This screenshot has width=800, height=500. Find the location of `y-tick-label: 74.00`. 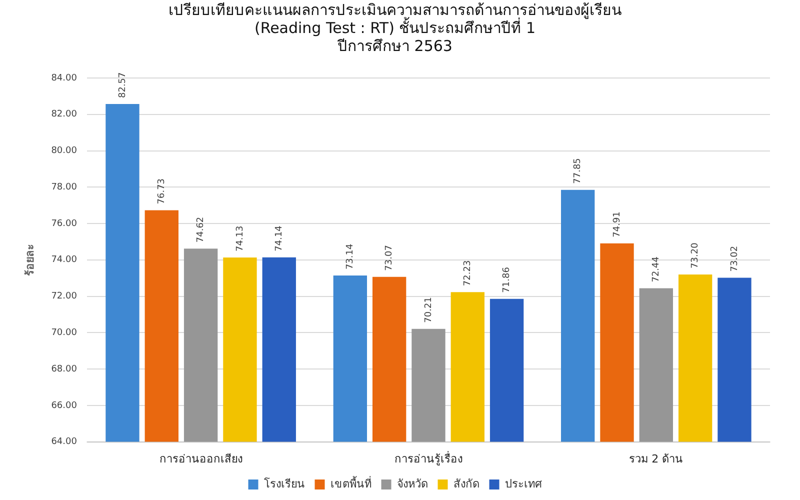

y-tick-label: 74.00 is located at coordinates (64, 260).